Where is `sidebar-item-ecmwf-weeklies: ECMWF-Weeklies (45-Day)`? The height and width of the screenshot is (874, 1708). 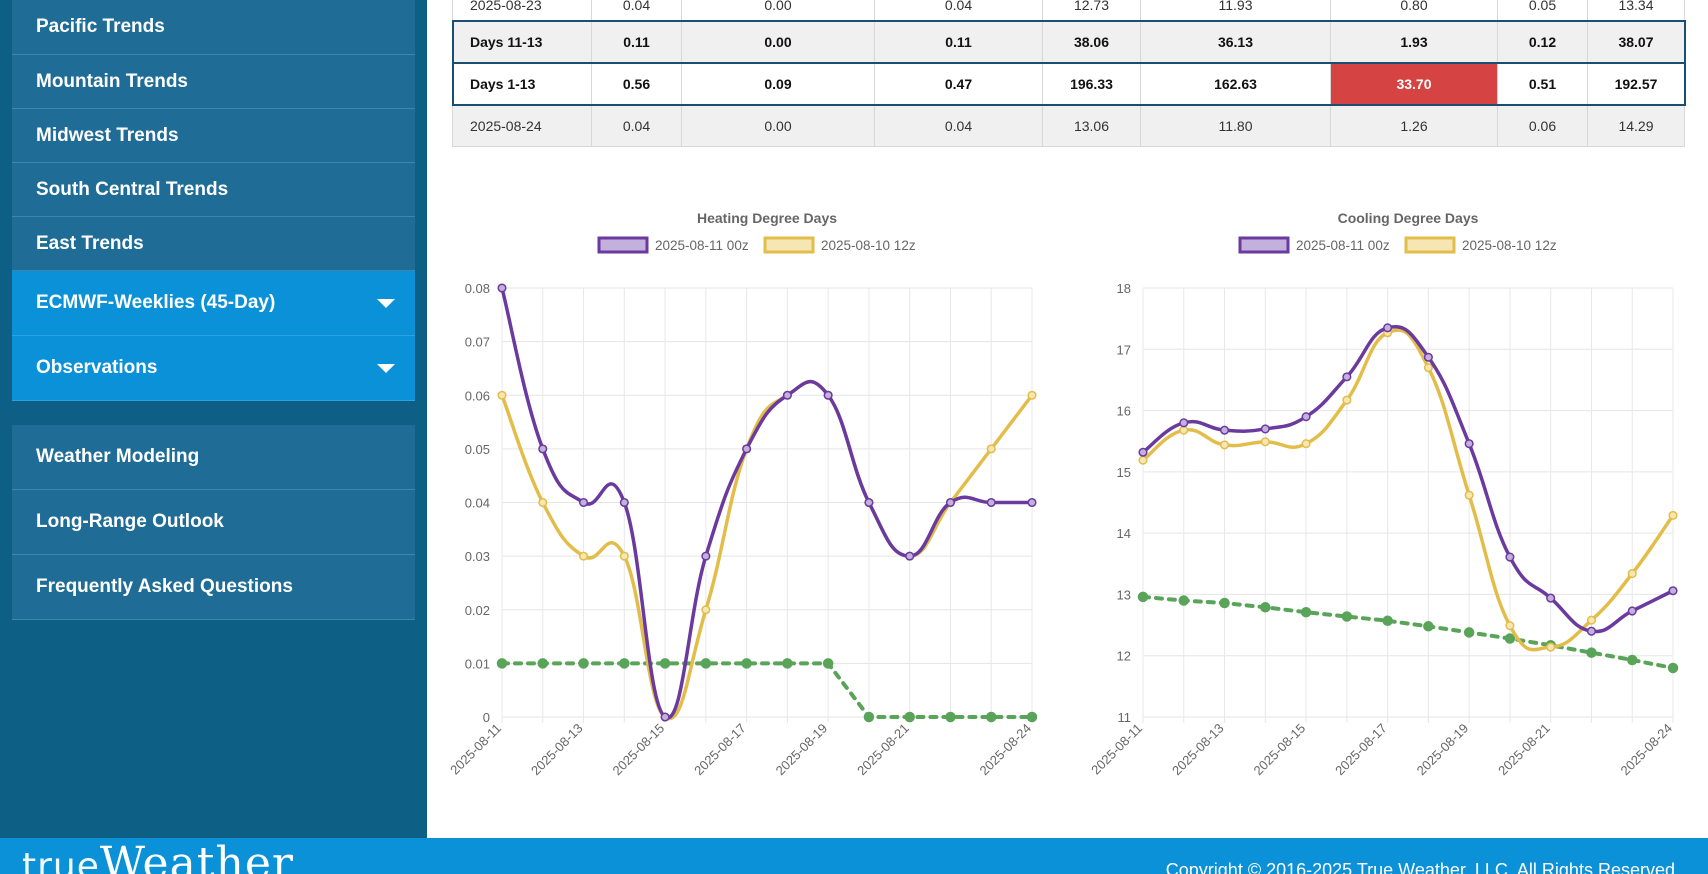 sidebar-item-ecmwf-weeklies: ECMWF-Weeklies (45-Day) is located at coordinates (213, 303).